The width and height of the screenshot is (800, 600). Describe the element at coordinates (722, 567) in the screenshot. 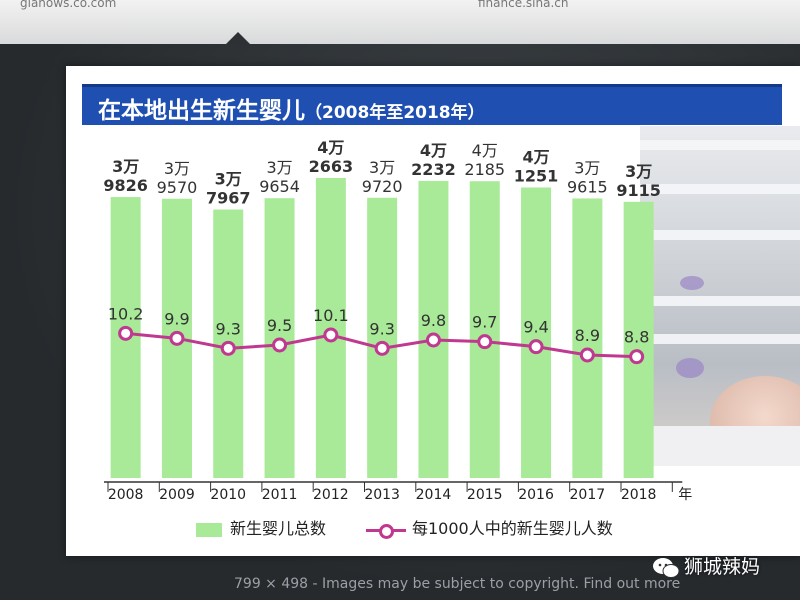

I see `watermark-text: 狮城辣妈` at that location.